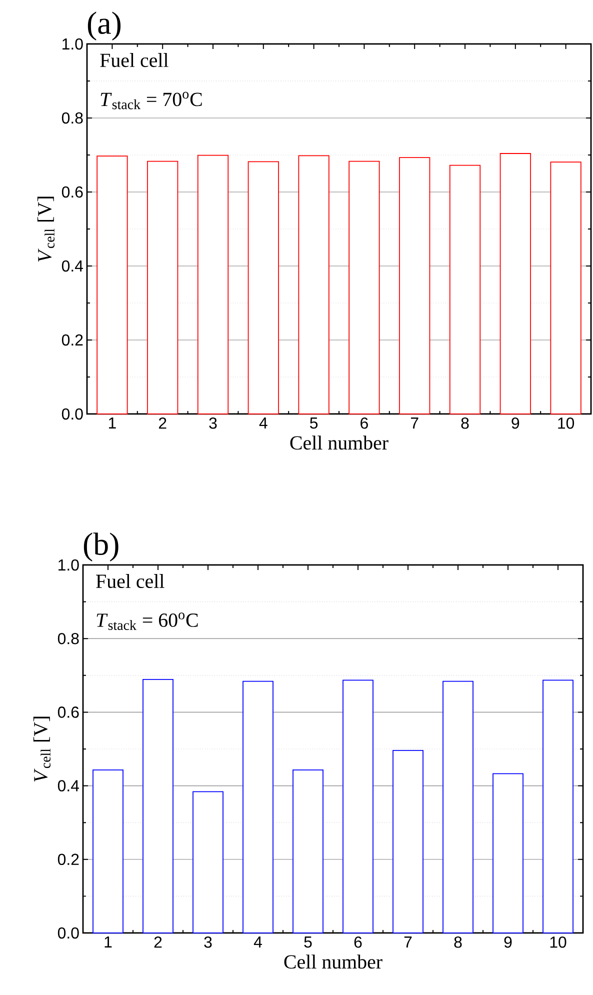  I want to click on annotation: T$_{stack}$ = 60$^{o}$C, so click(147, 621).